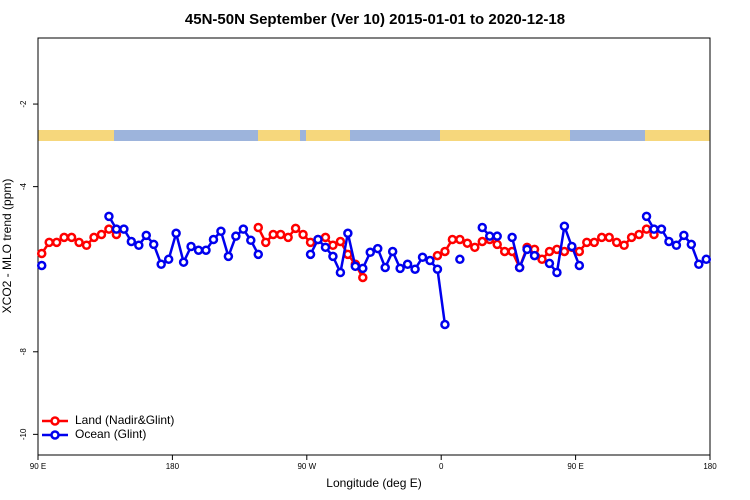  What do you see at coordinates (124, 420) in the screenshot?
I see `legend-label: Land (Nadir&Glint)` at bounding box center [124, 420].